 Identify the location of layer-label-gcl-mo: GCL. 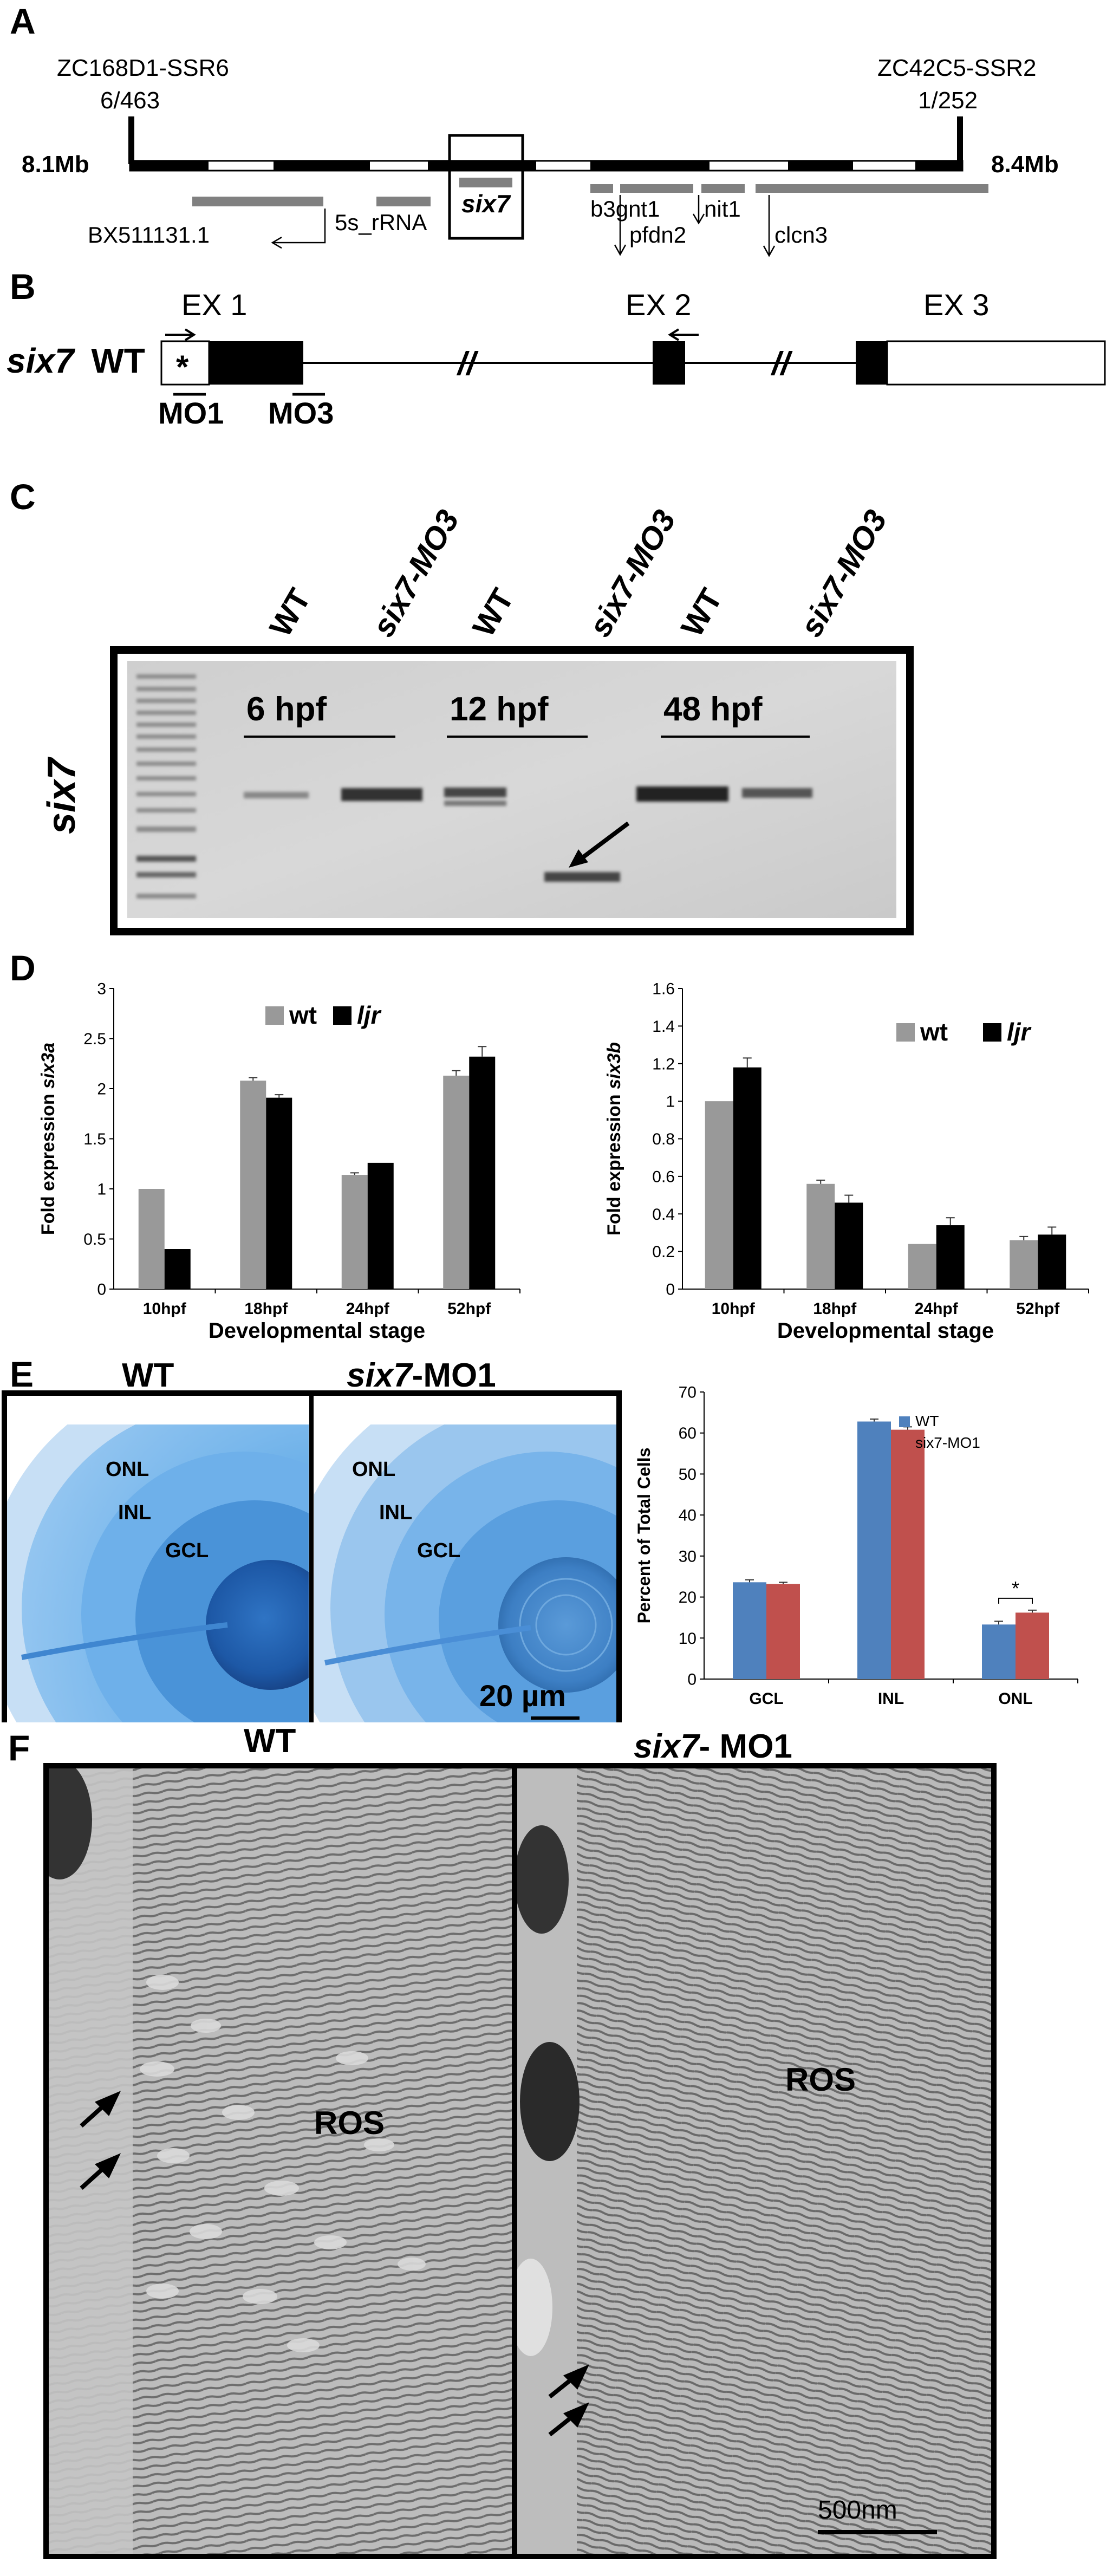
(439, 1550).